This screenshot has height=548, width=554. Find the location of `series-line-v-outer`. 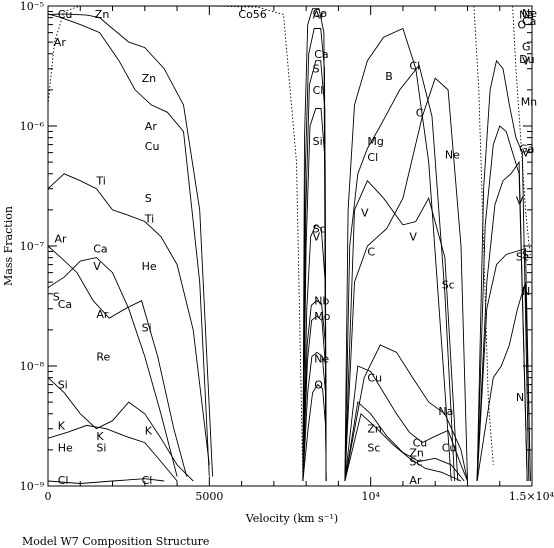

series-line-v-outer is located at coordinates (502, 321).